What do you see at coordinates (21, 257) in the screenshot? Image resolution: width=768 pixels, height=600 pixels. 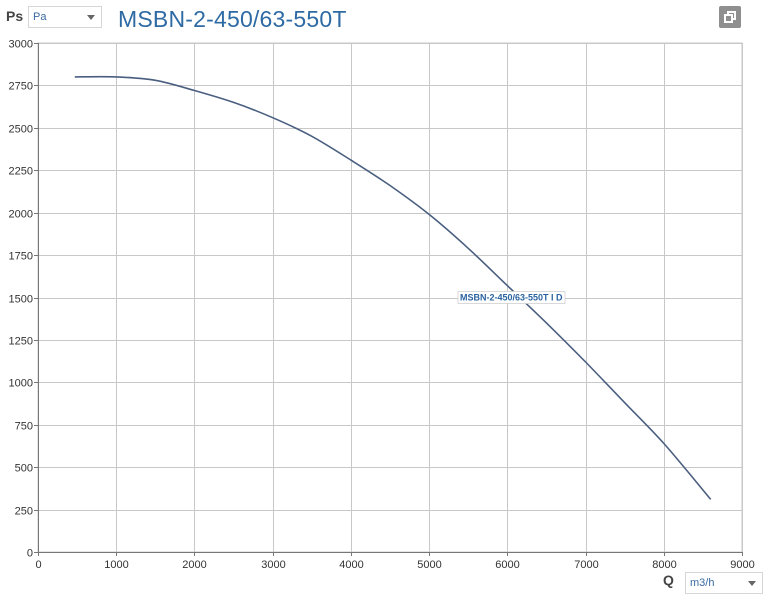 I see `y-tick-label: 1750` at bounding box center [21, 257].